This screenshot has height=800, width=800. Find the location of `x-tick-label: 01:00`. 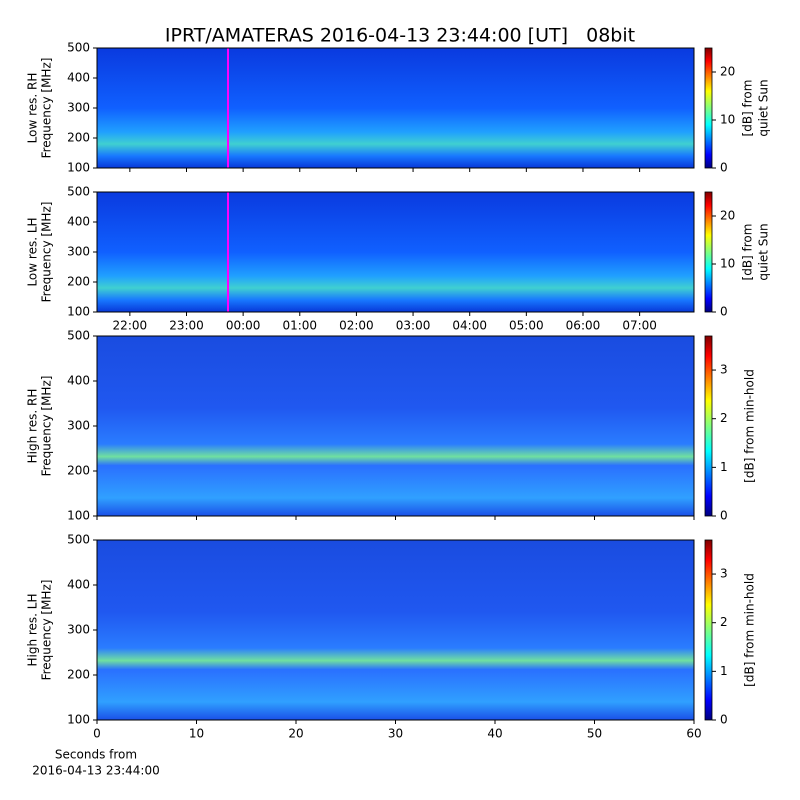

x-tick-label: 01:00 is located at coordinates (299, 326).